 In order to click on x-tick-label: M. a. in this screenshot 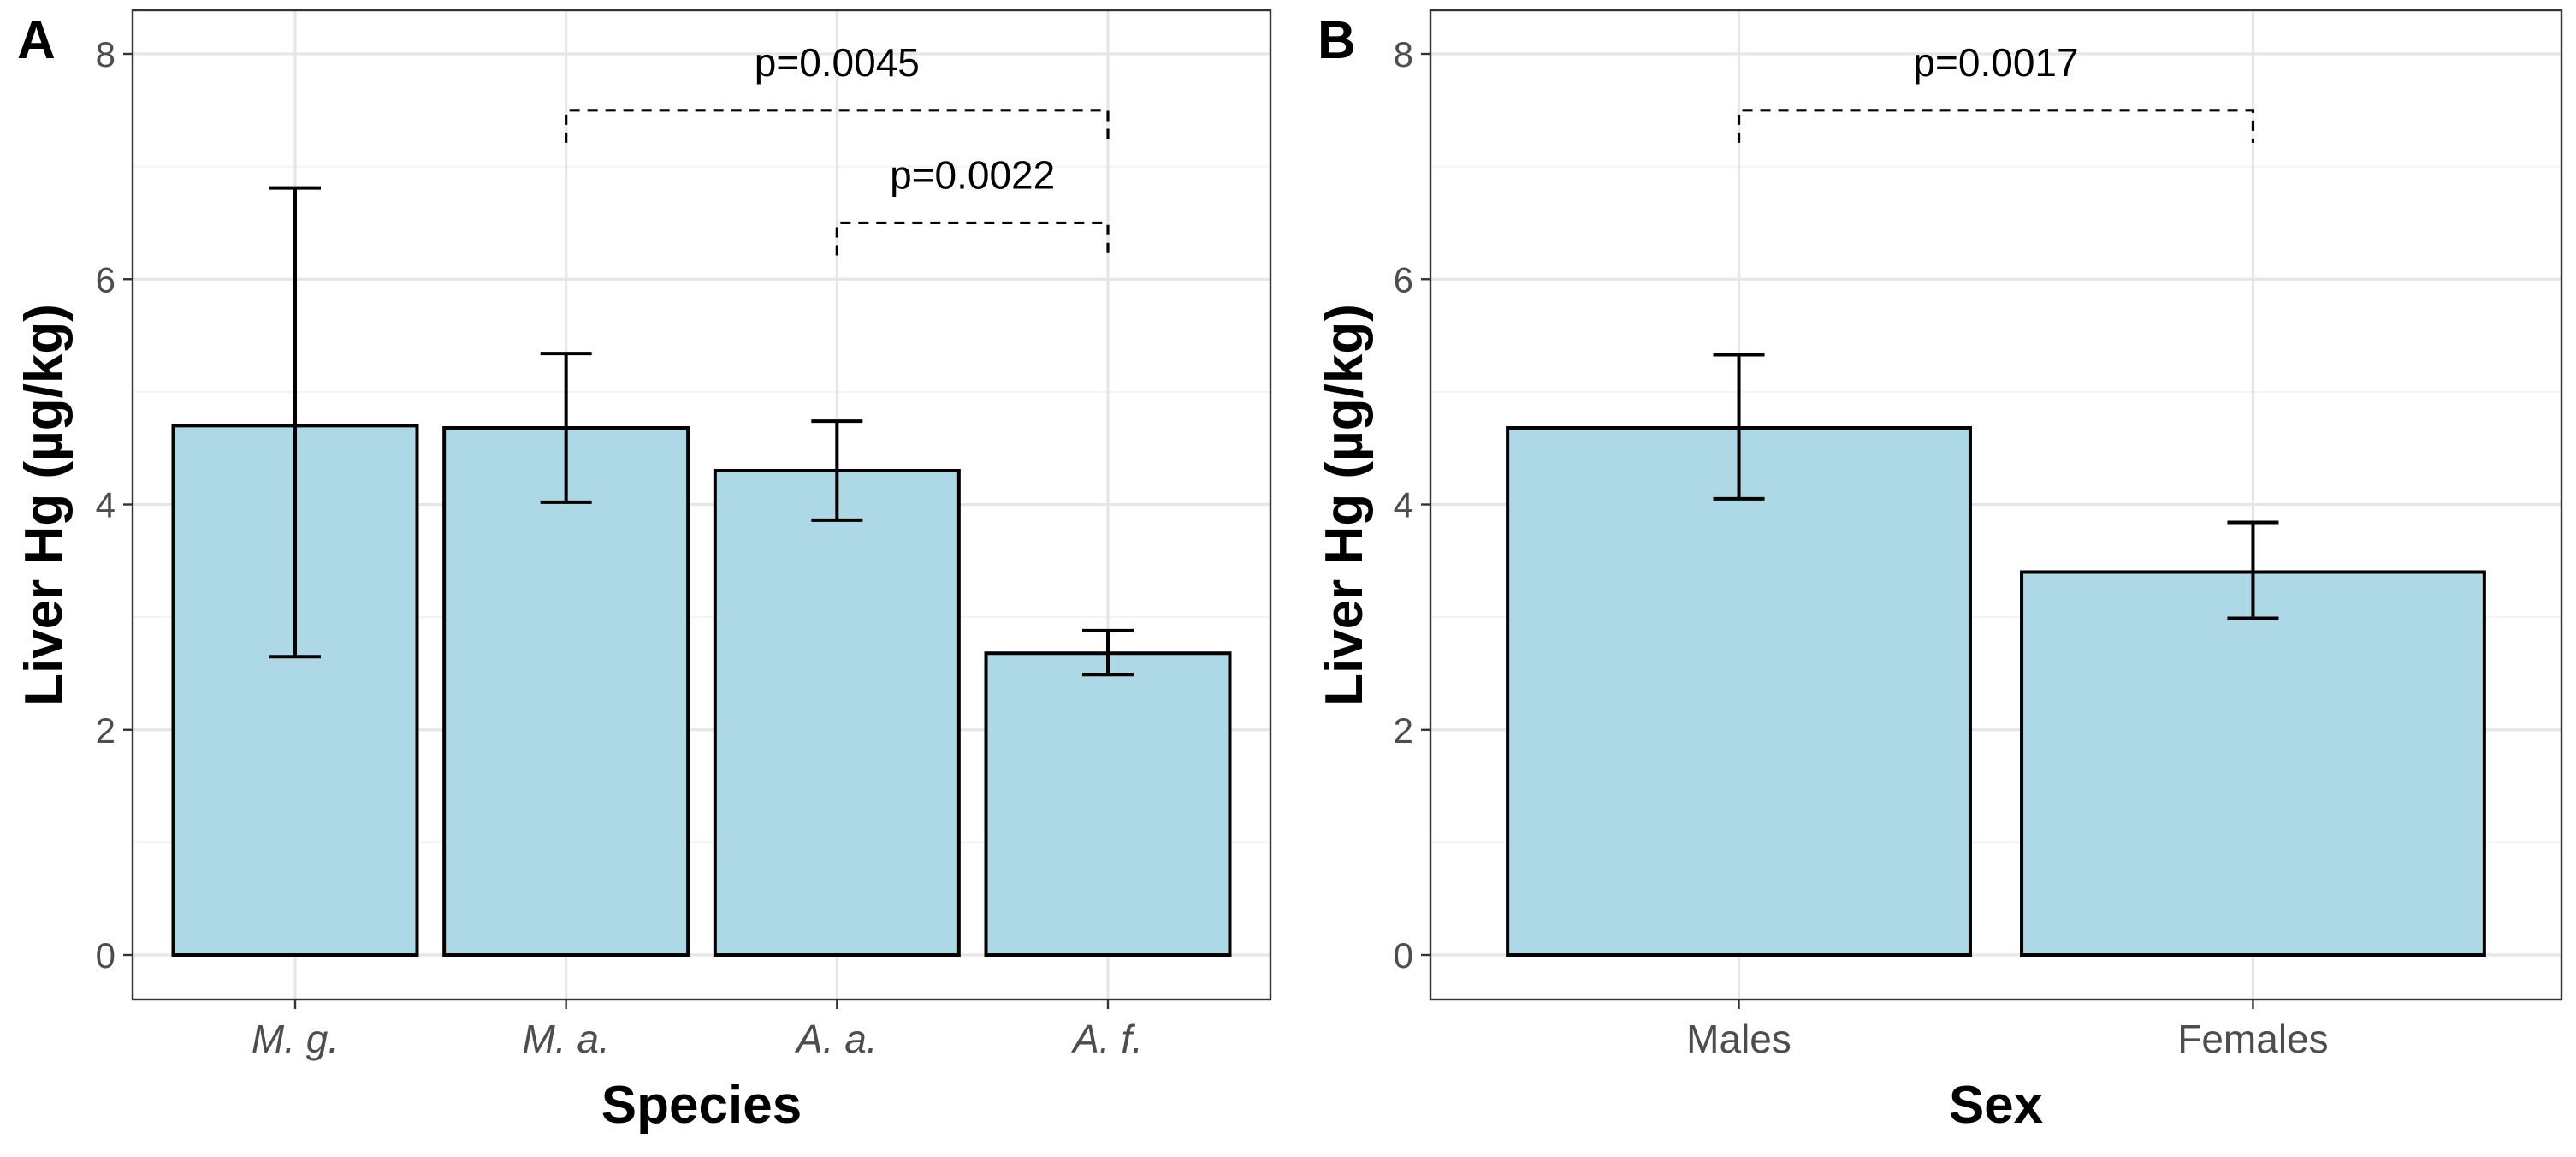, I will do `click(566, 1039)`.